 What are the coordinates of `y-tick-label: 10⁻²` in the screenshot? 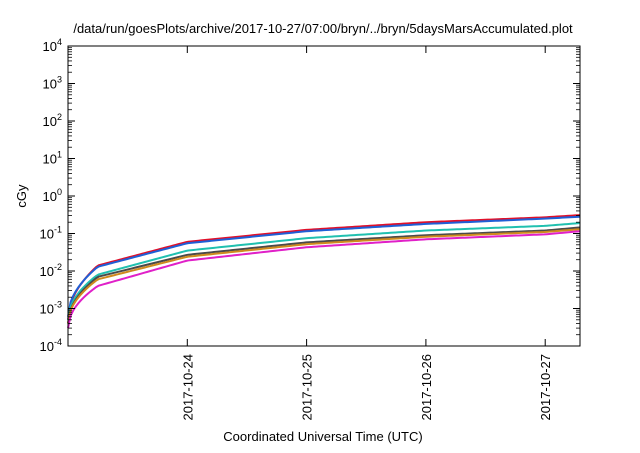 It's located at (51, 270).